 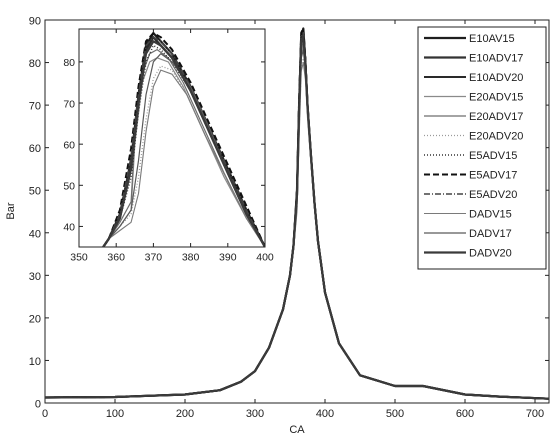 I want to click on inset-x-tick-label: 370, so click(x=154, y=258).